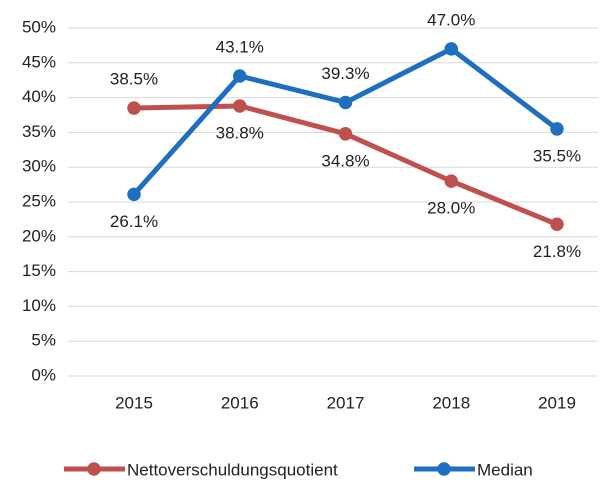 This screenshot has width=605, height=481. I want to click on y-tick-label: 25%, so click(39, 200).